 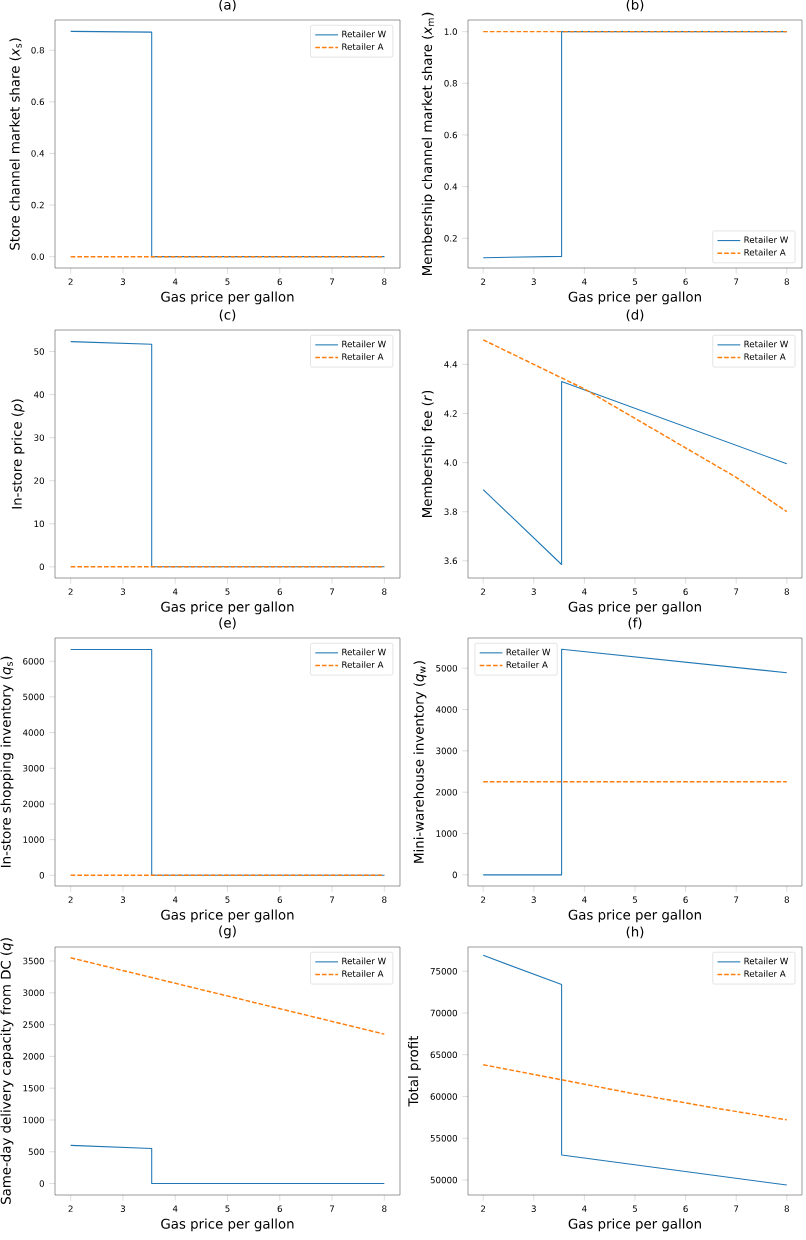 I want to click on y-tick-label: 0.4, so click(x=451, y=186).